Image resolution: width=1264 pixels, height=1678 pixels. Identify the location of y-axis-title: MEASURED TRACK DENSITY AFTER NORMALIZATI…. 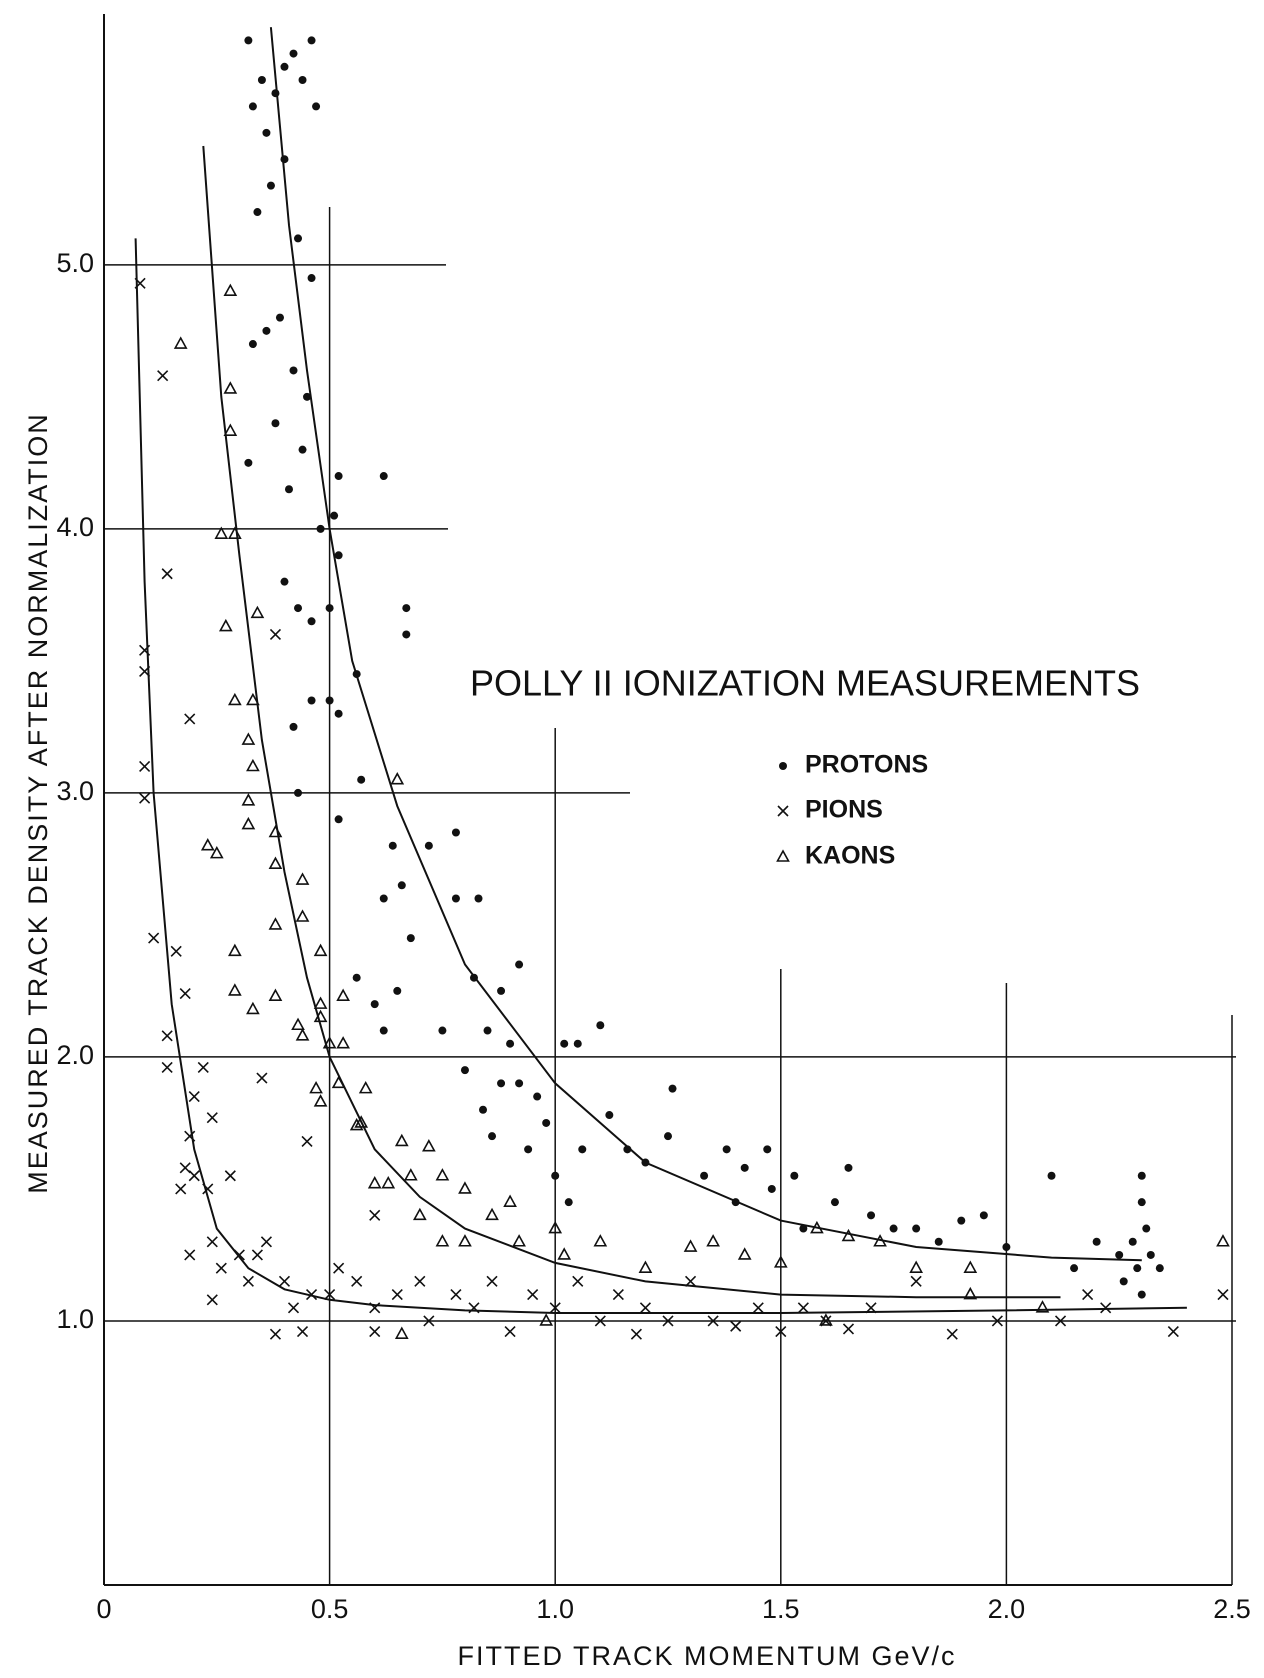
(38, 803).